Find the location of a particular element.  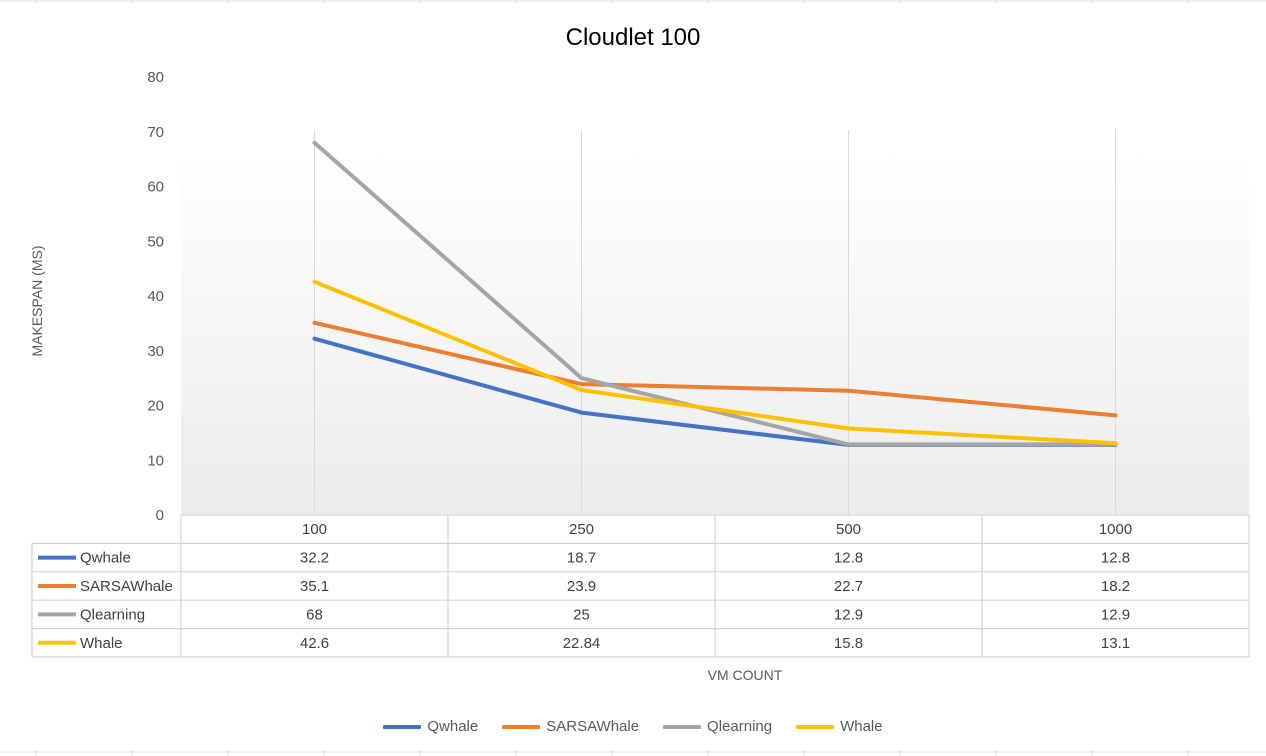

y-tick-label: 0 is located at coordinates (160, 515).